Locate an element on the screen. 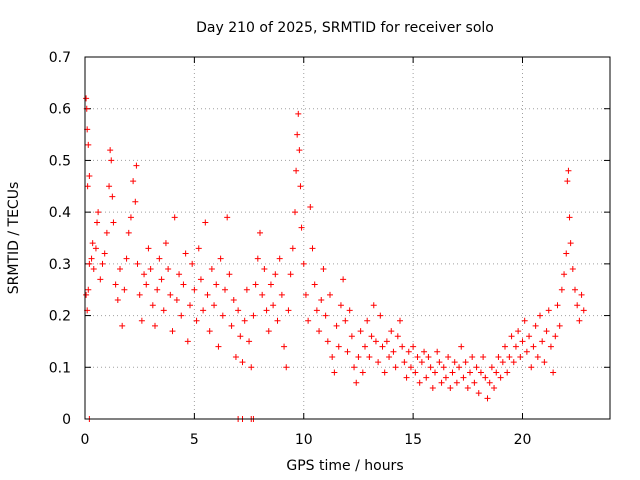  y-tick-label: 0.7 is located at coordinates (60, 58).